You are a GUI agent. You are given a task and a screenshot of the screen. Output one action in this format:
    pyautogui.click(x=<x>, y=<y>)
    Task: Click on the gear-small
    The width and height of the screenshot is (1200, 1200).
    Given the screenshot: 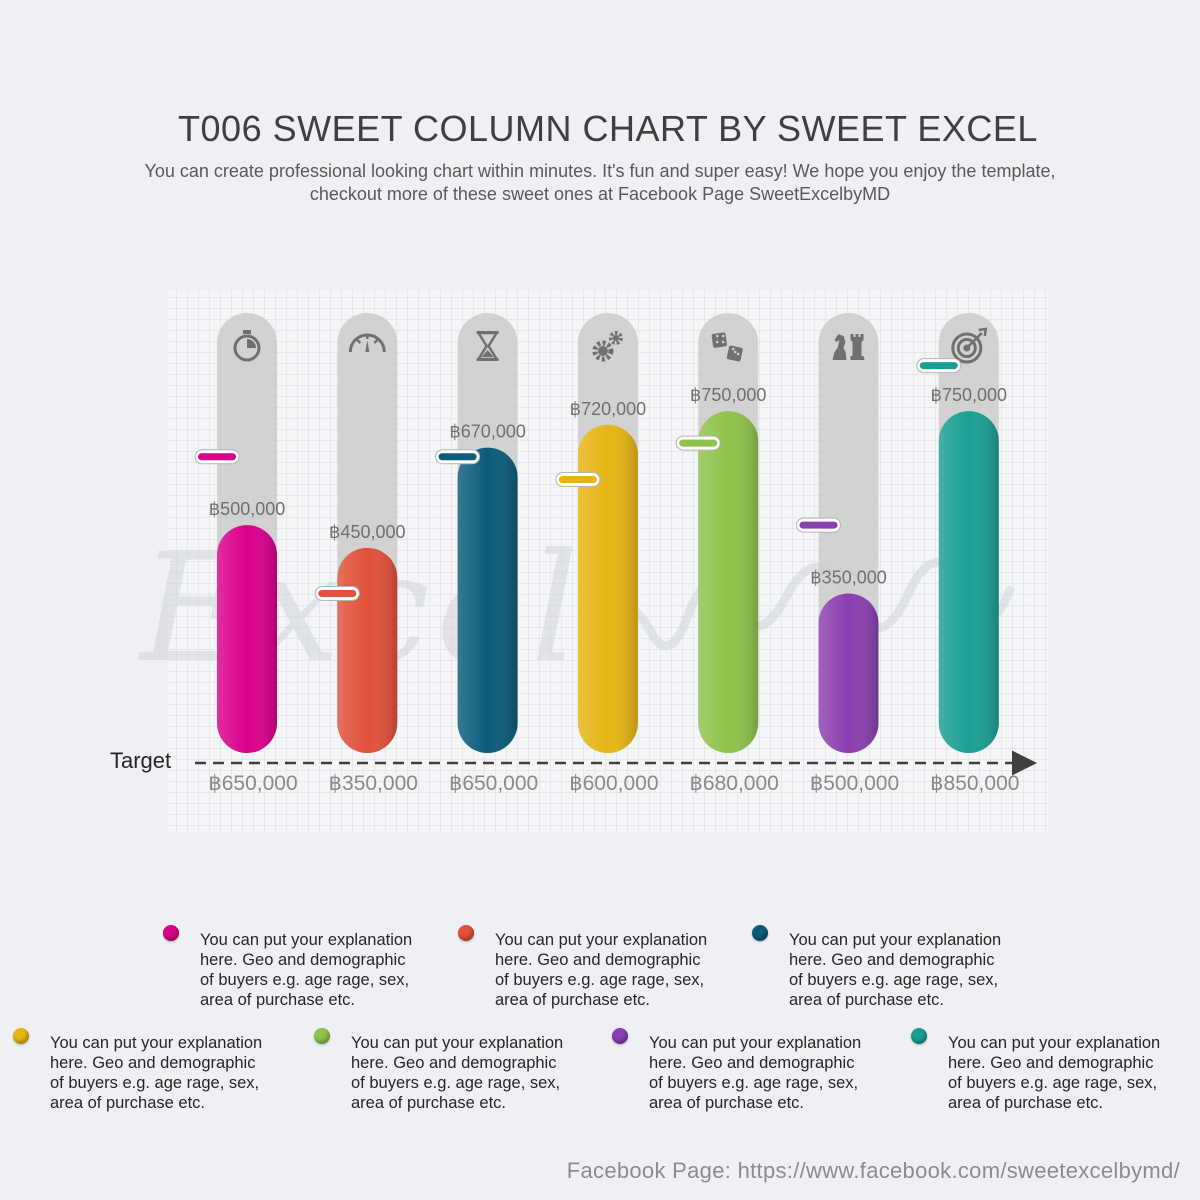 What is the action you would take?
    pyautogui.click(x=615, y=338)
    